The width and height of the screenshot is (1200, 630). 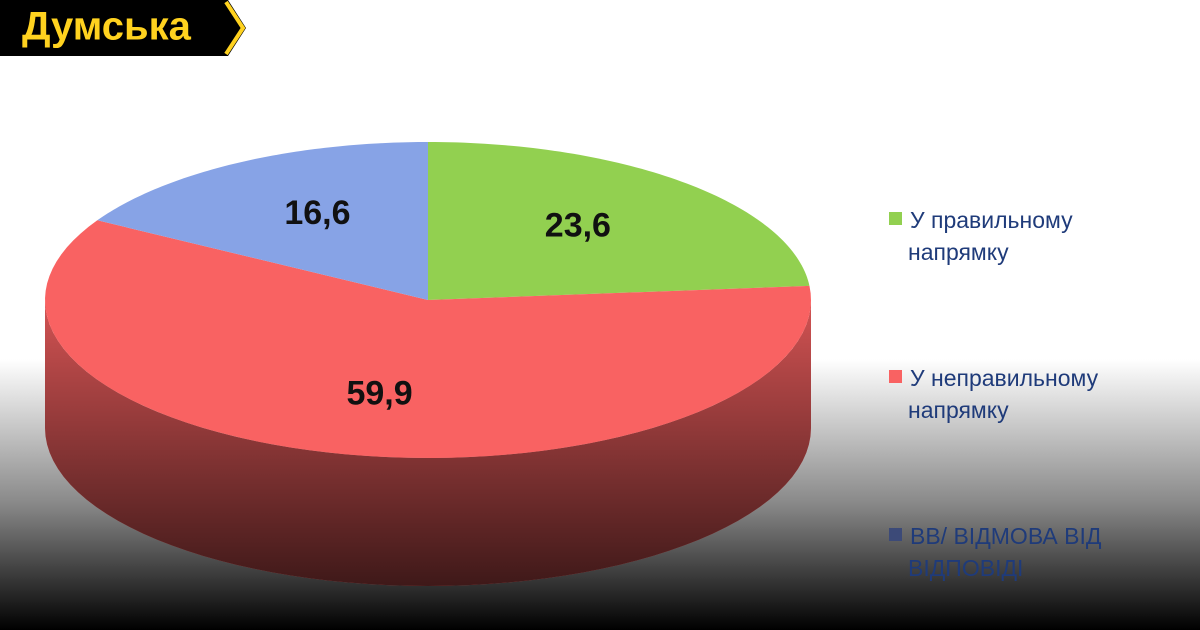 I want to click on data-label: 59,9, so click(x=379, y=394).